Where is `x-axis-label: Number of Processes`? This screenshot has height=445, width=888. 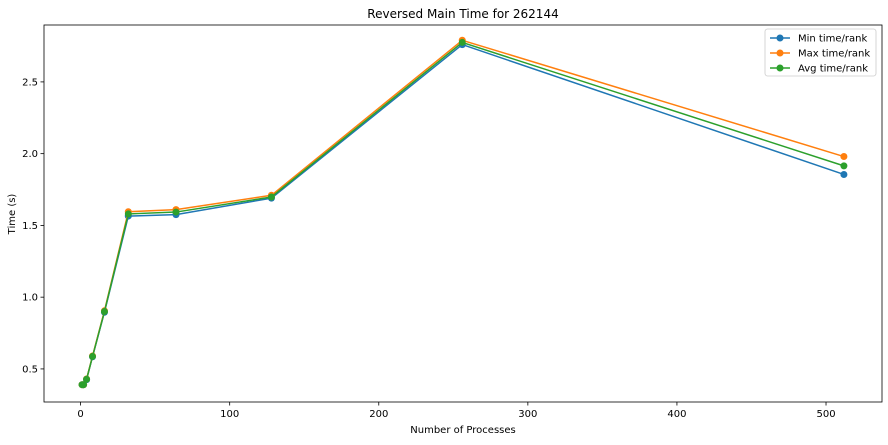
x-axis-label: Number of Processes is located at coordinates (462, 430).